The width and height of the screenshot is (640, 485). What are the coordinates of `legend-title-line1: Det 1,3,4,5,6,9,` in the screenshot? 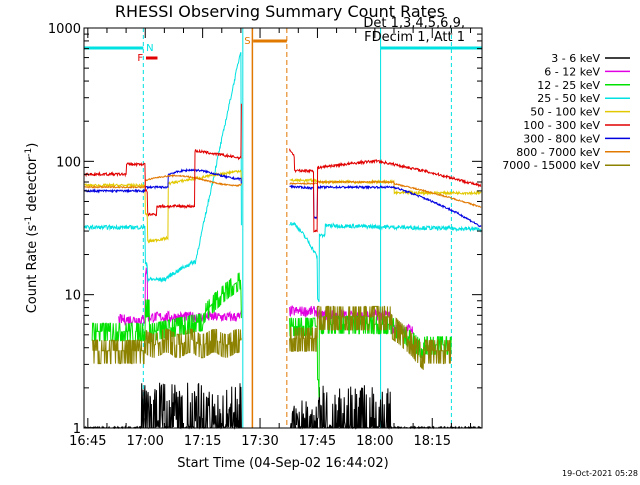 It's located at (414, 23).